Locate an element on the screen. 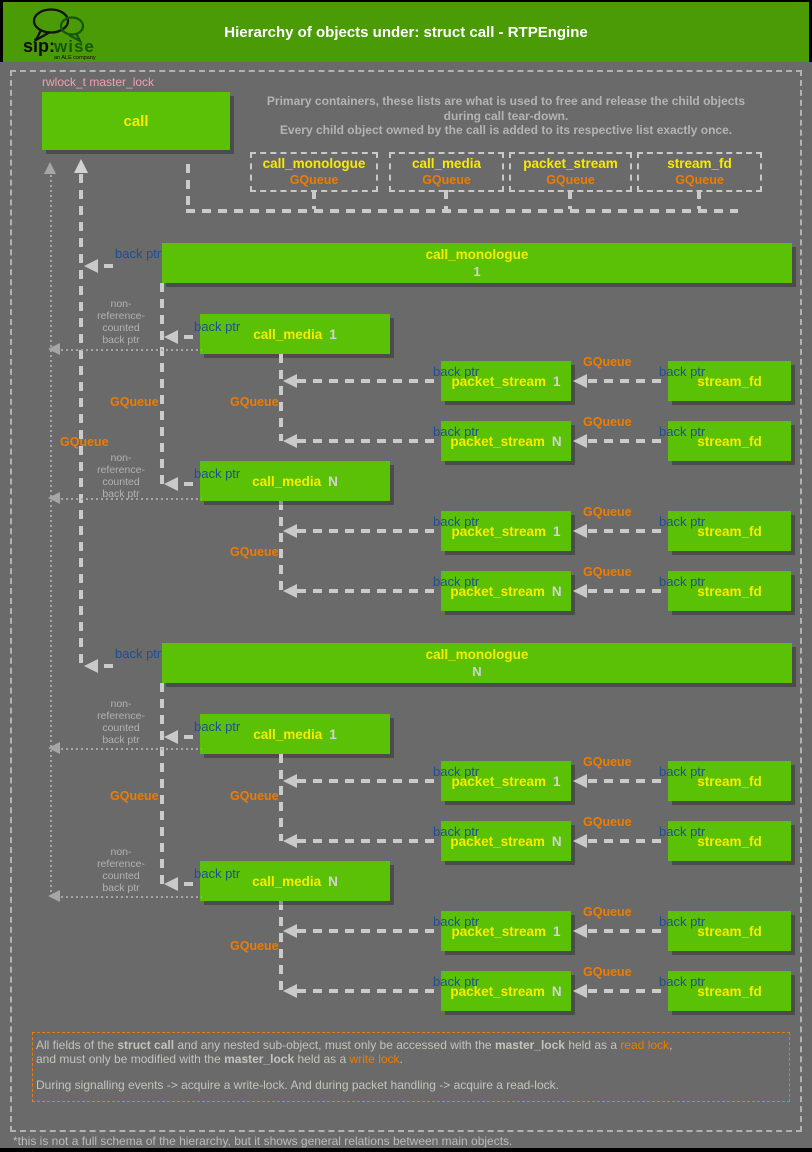 This screenshot has width=812, height=1152. label-line: back ptr is located at coordinates (121, 740).